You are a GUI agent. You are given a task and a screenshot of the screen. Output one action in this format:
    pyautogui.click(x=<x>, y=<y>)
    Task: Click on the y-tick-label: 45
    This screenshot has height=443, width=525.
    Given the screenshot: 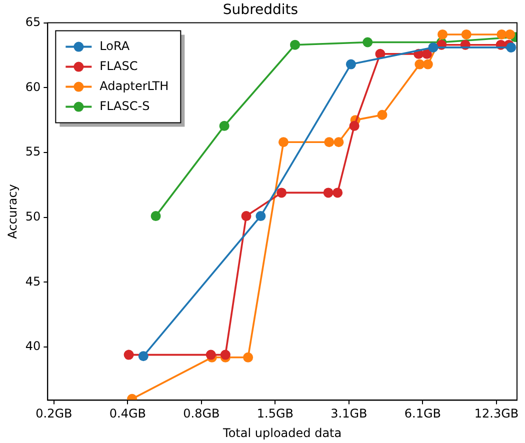 What is the action you would take?
    pyautogui.click(x=33, y=281)
    